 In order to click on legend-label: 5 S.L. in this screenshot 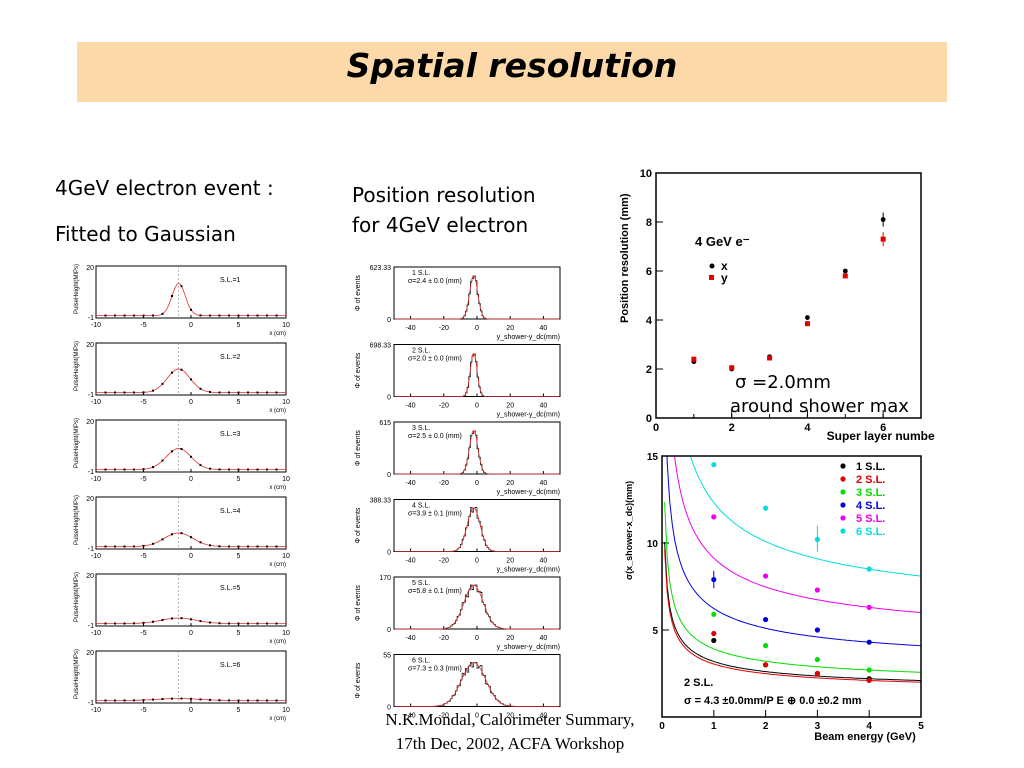, I will do `click(870, 519)`.